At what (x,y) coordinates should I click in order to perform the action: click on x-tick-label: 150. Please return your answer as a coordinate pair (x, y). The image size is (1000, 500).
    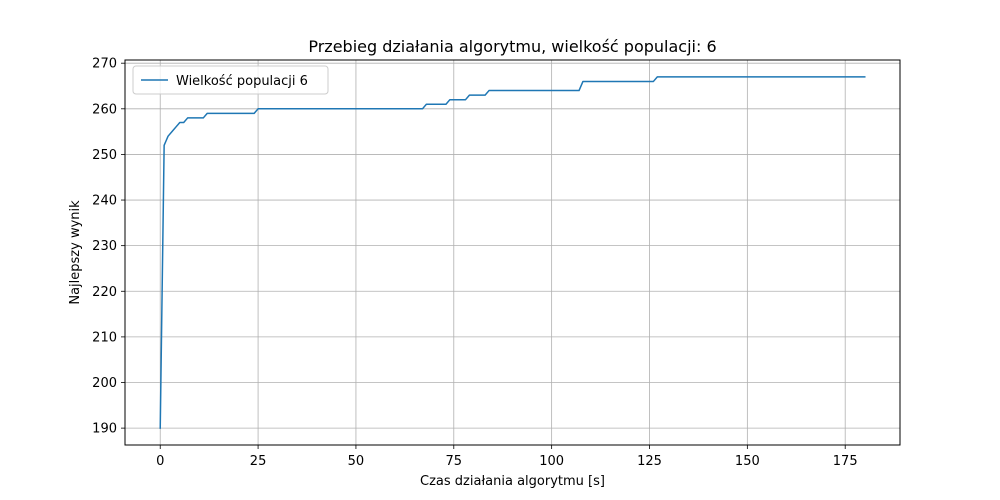
    Looking at the image, I should click on (747, 461).